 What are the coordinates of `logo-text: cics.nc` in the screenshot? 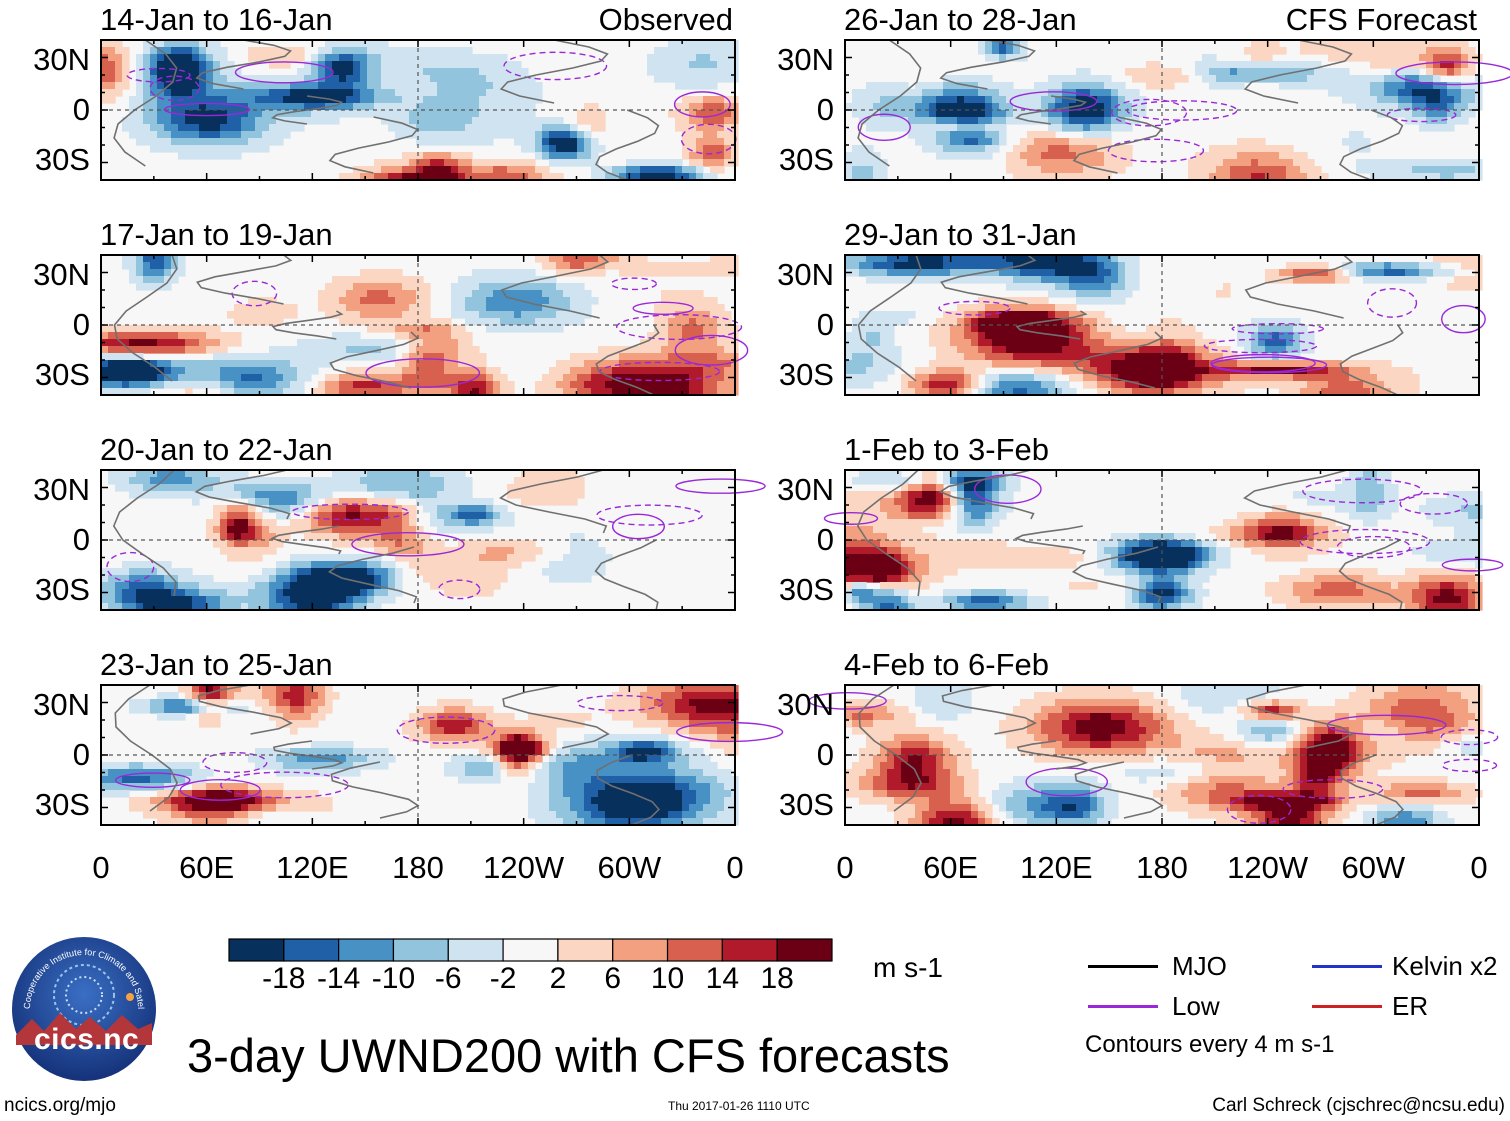 It's located at (87, 1039).